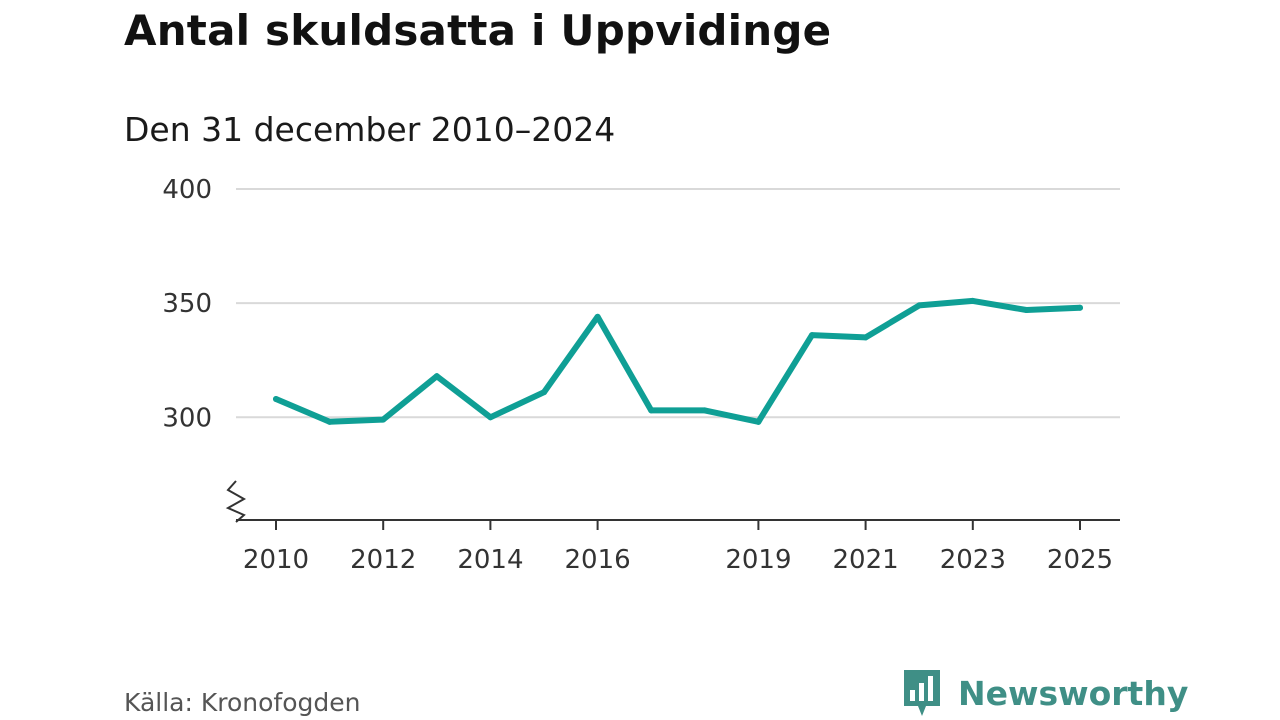  What do you see at coordinates (187, 190) in the screenshot?
I see `y-tick-label: 400` at bounding box center [187, 190].